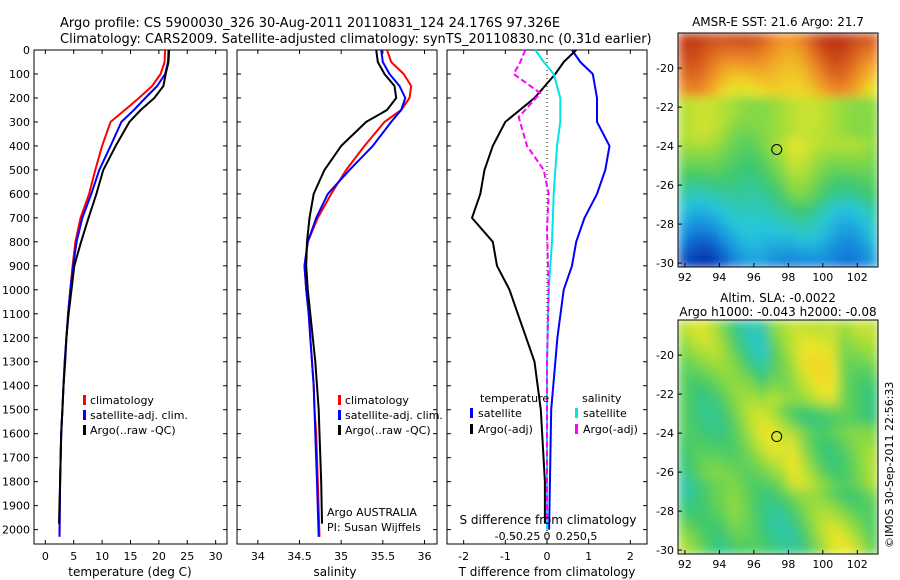  Describe the element at coordinates (630, 556) in the screenshot. I see `x-tick-label: 2` at that location.